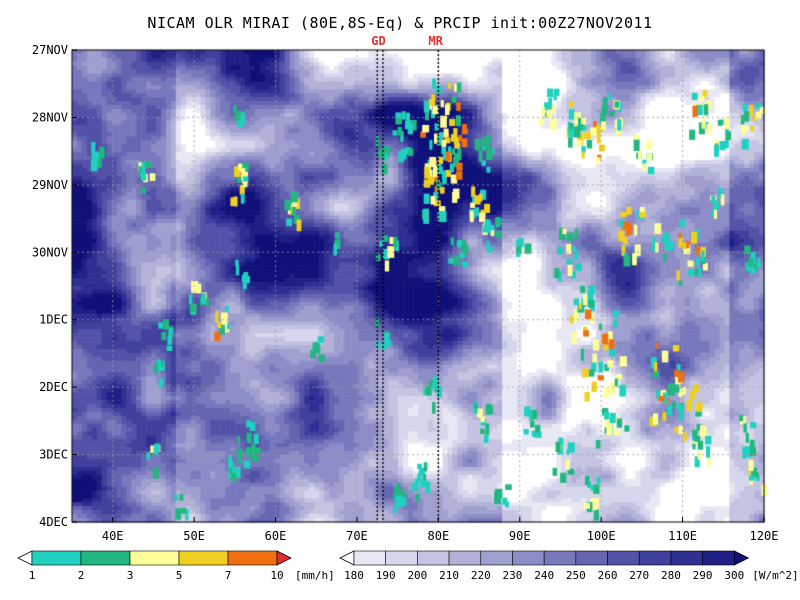 The width and height of the screenshot is (800, 600). I want to click on x-tick-label: 40E, so click(113, 536).